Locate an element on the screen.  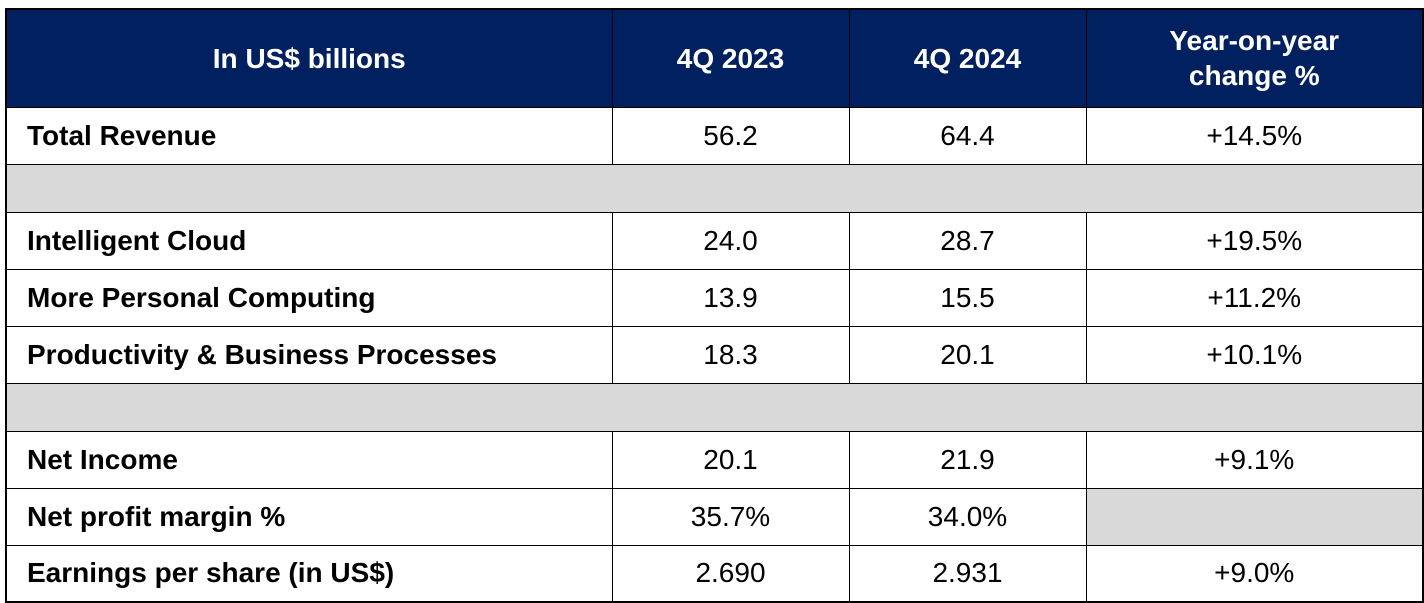
row: Total Revenue 56.2 64.4 +14.5% is located at coordinates (714, 135).